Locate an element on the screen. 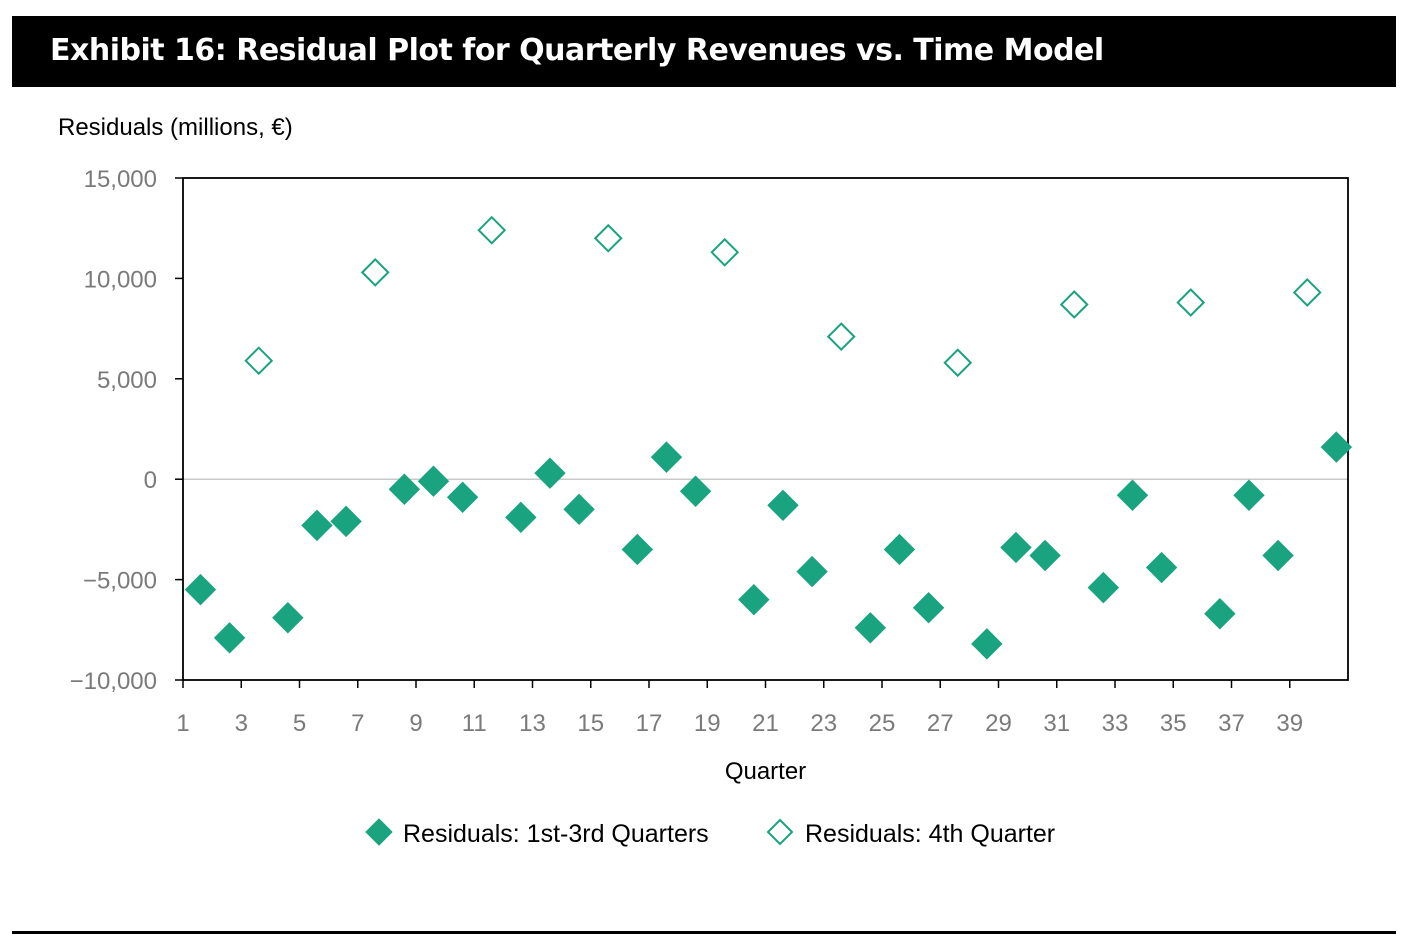  x-axis-label: Quarter is located at coordinates (765, 771).